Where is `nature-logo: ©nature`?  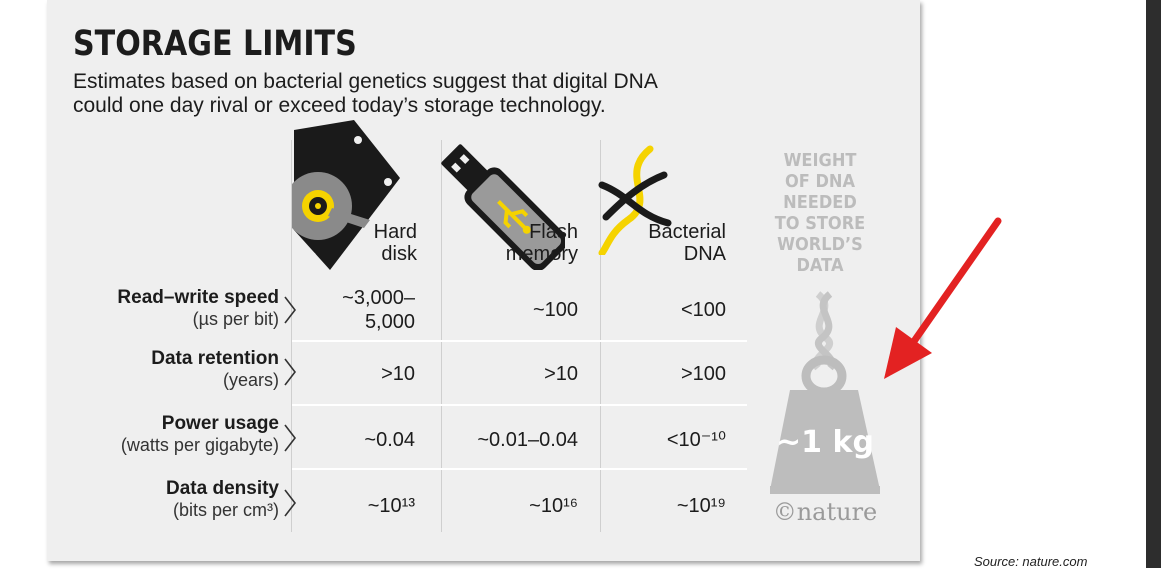
nature-logo: ©nature is located at coordinates (825, 512).